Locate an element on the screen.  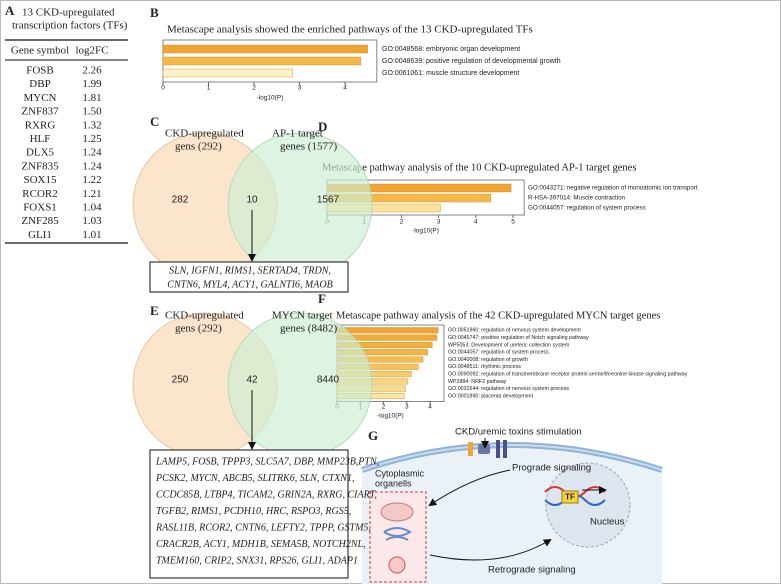
panel-letter: C is located at coordinates (154, 121).